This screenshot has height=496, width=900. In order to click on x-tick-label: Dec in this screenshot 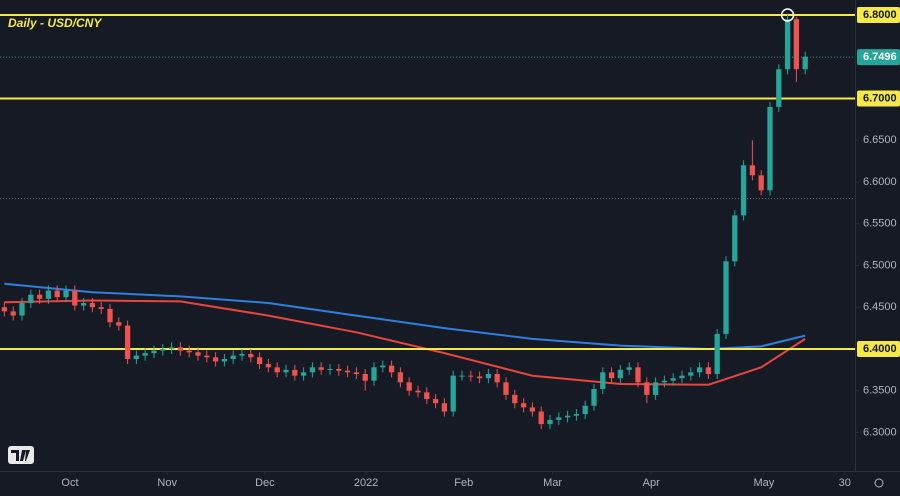, I will do `click(265, 483)`.